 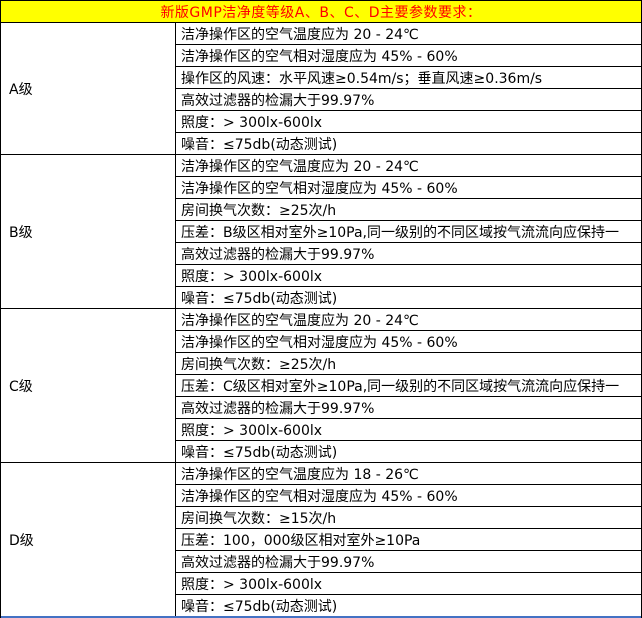 What do you see at coordinates (88, 89) in the screenshot?
I see `grade-label: A级` at bounding box center [88, 89].